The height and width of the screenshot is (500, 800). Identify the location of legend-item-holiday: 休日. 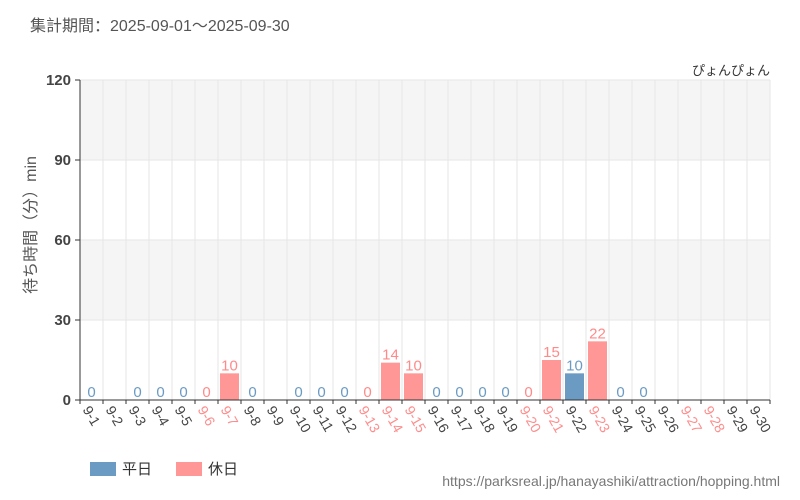
(207, 468).